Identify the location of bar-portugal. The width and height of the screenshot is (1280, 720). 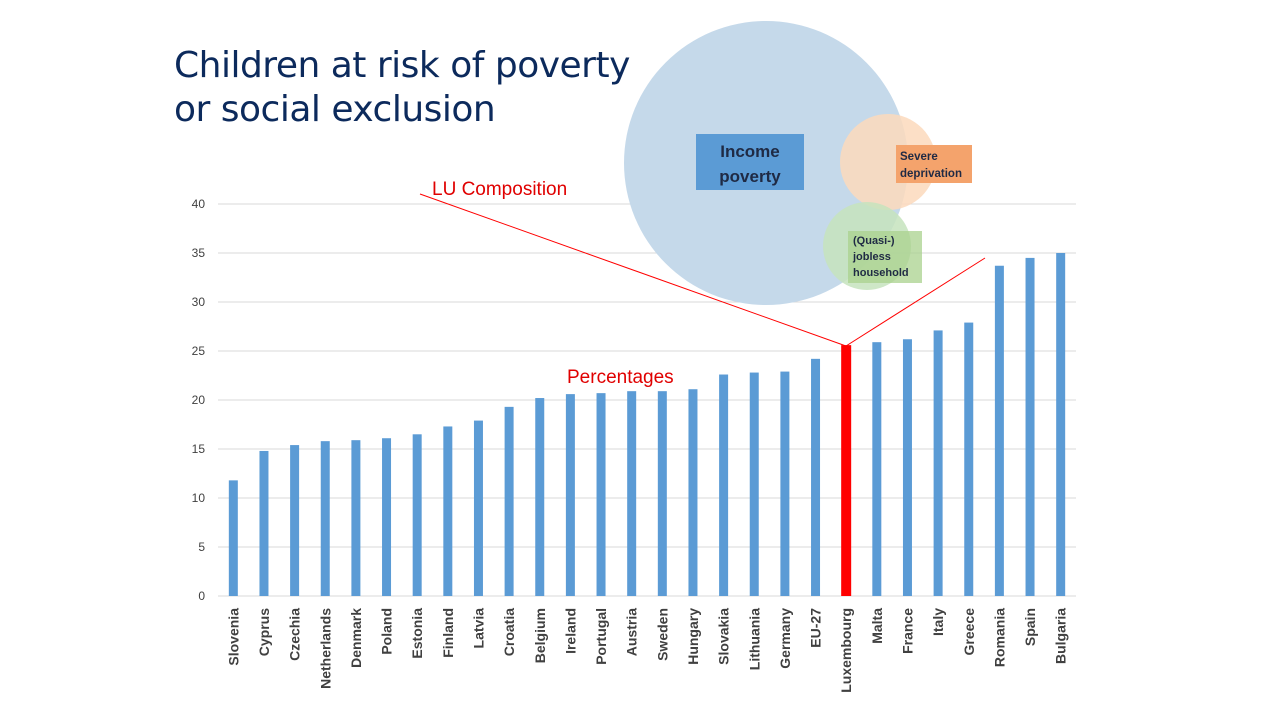
(601, 494).